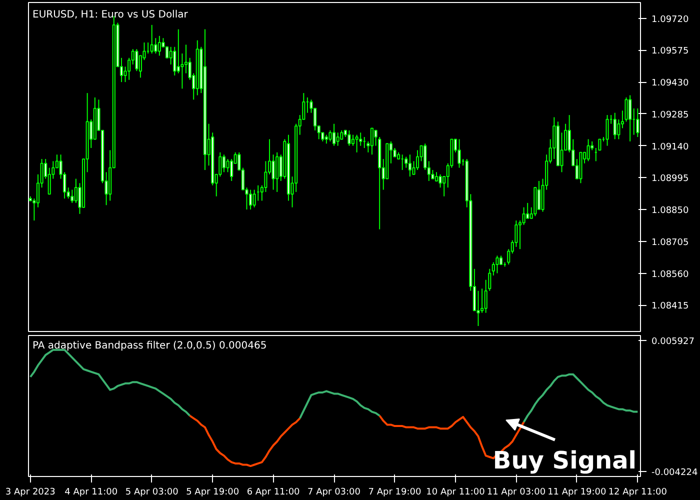 This screenshot has height=500, width=700. Describe the element at coordinates (110, 15) in the screenshot. I see `text: EURUSD, H1: Euro vs US Dollar` at that location.